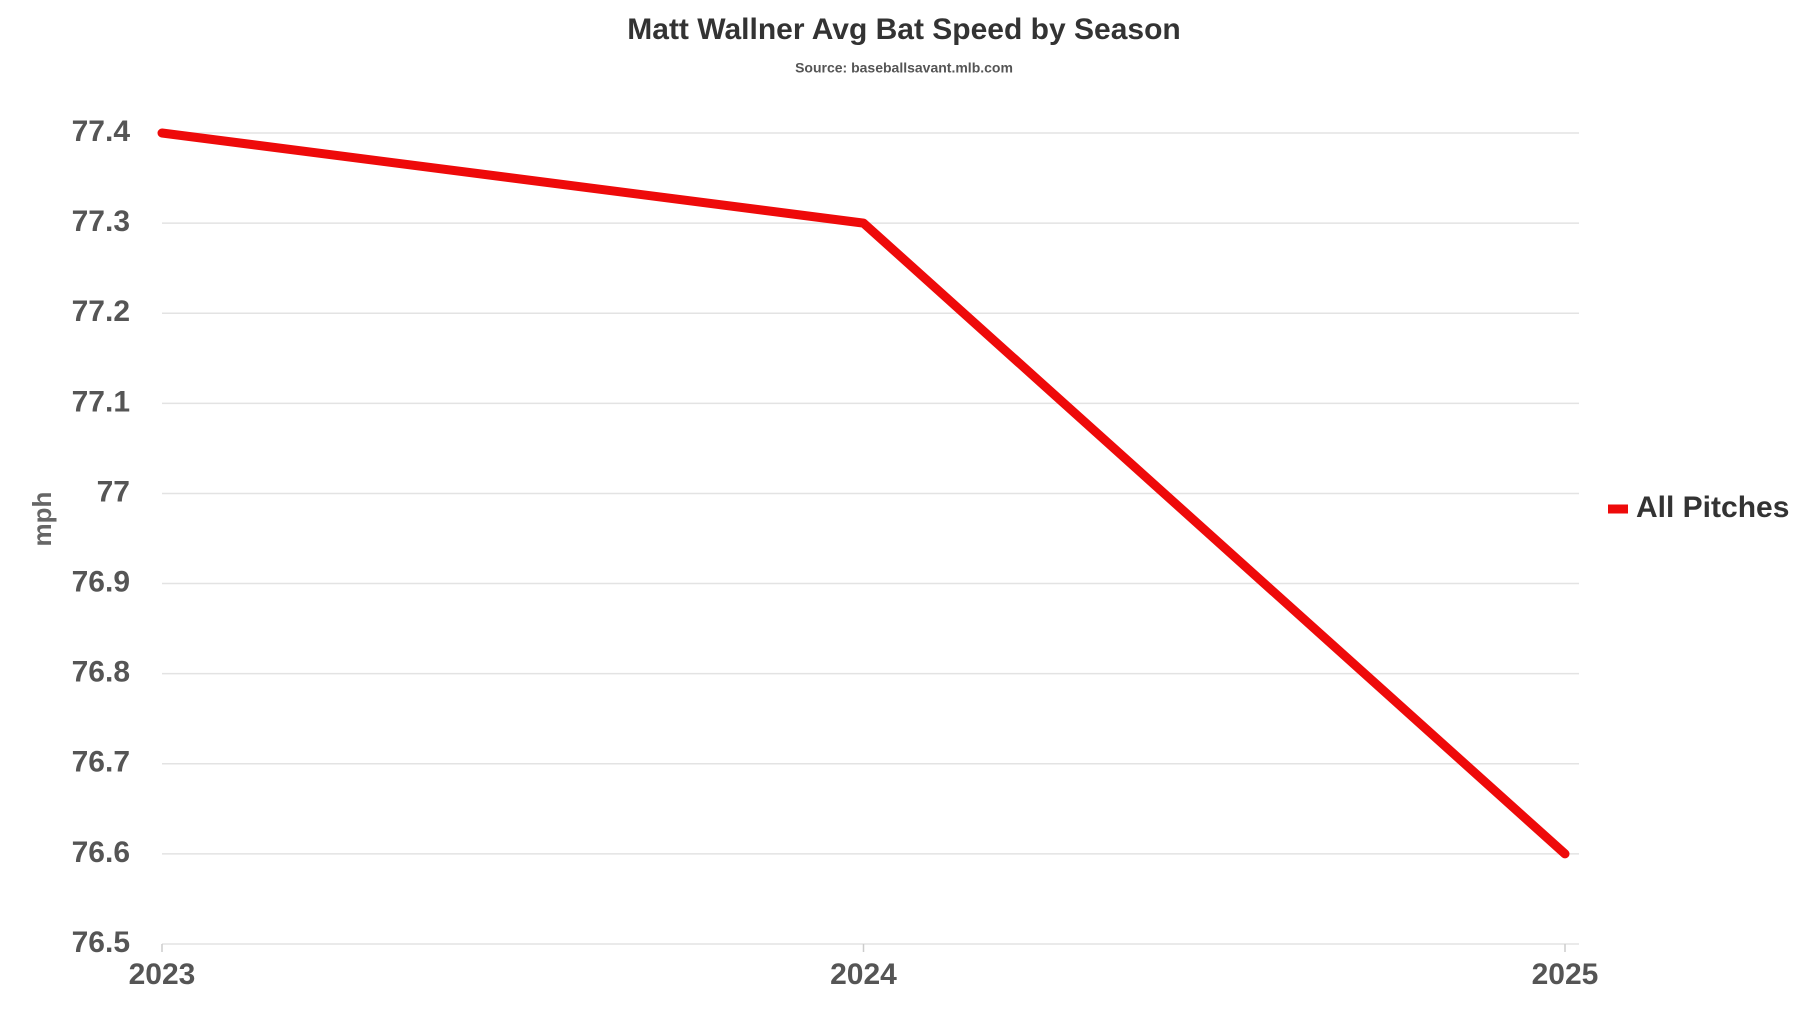  I want to click on chart-title: Matt Wallner Avg Bat Speed by Season, so click(903, 29).